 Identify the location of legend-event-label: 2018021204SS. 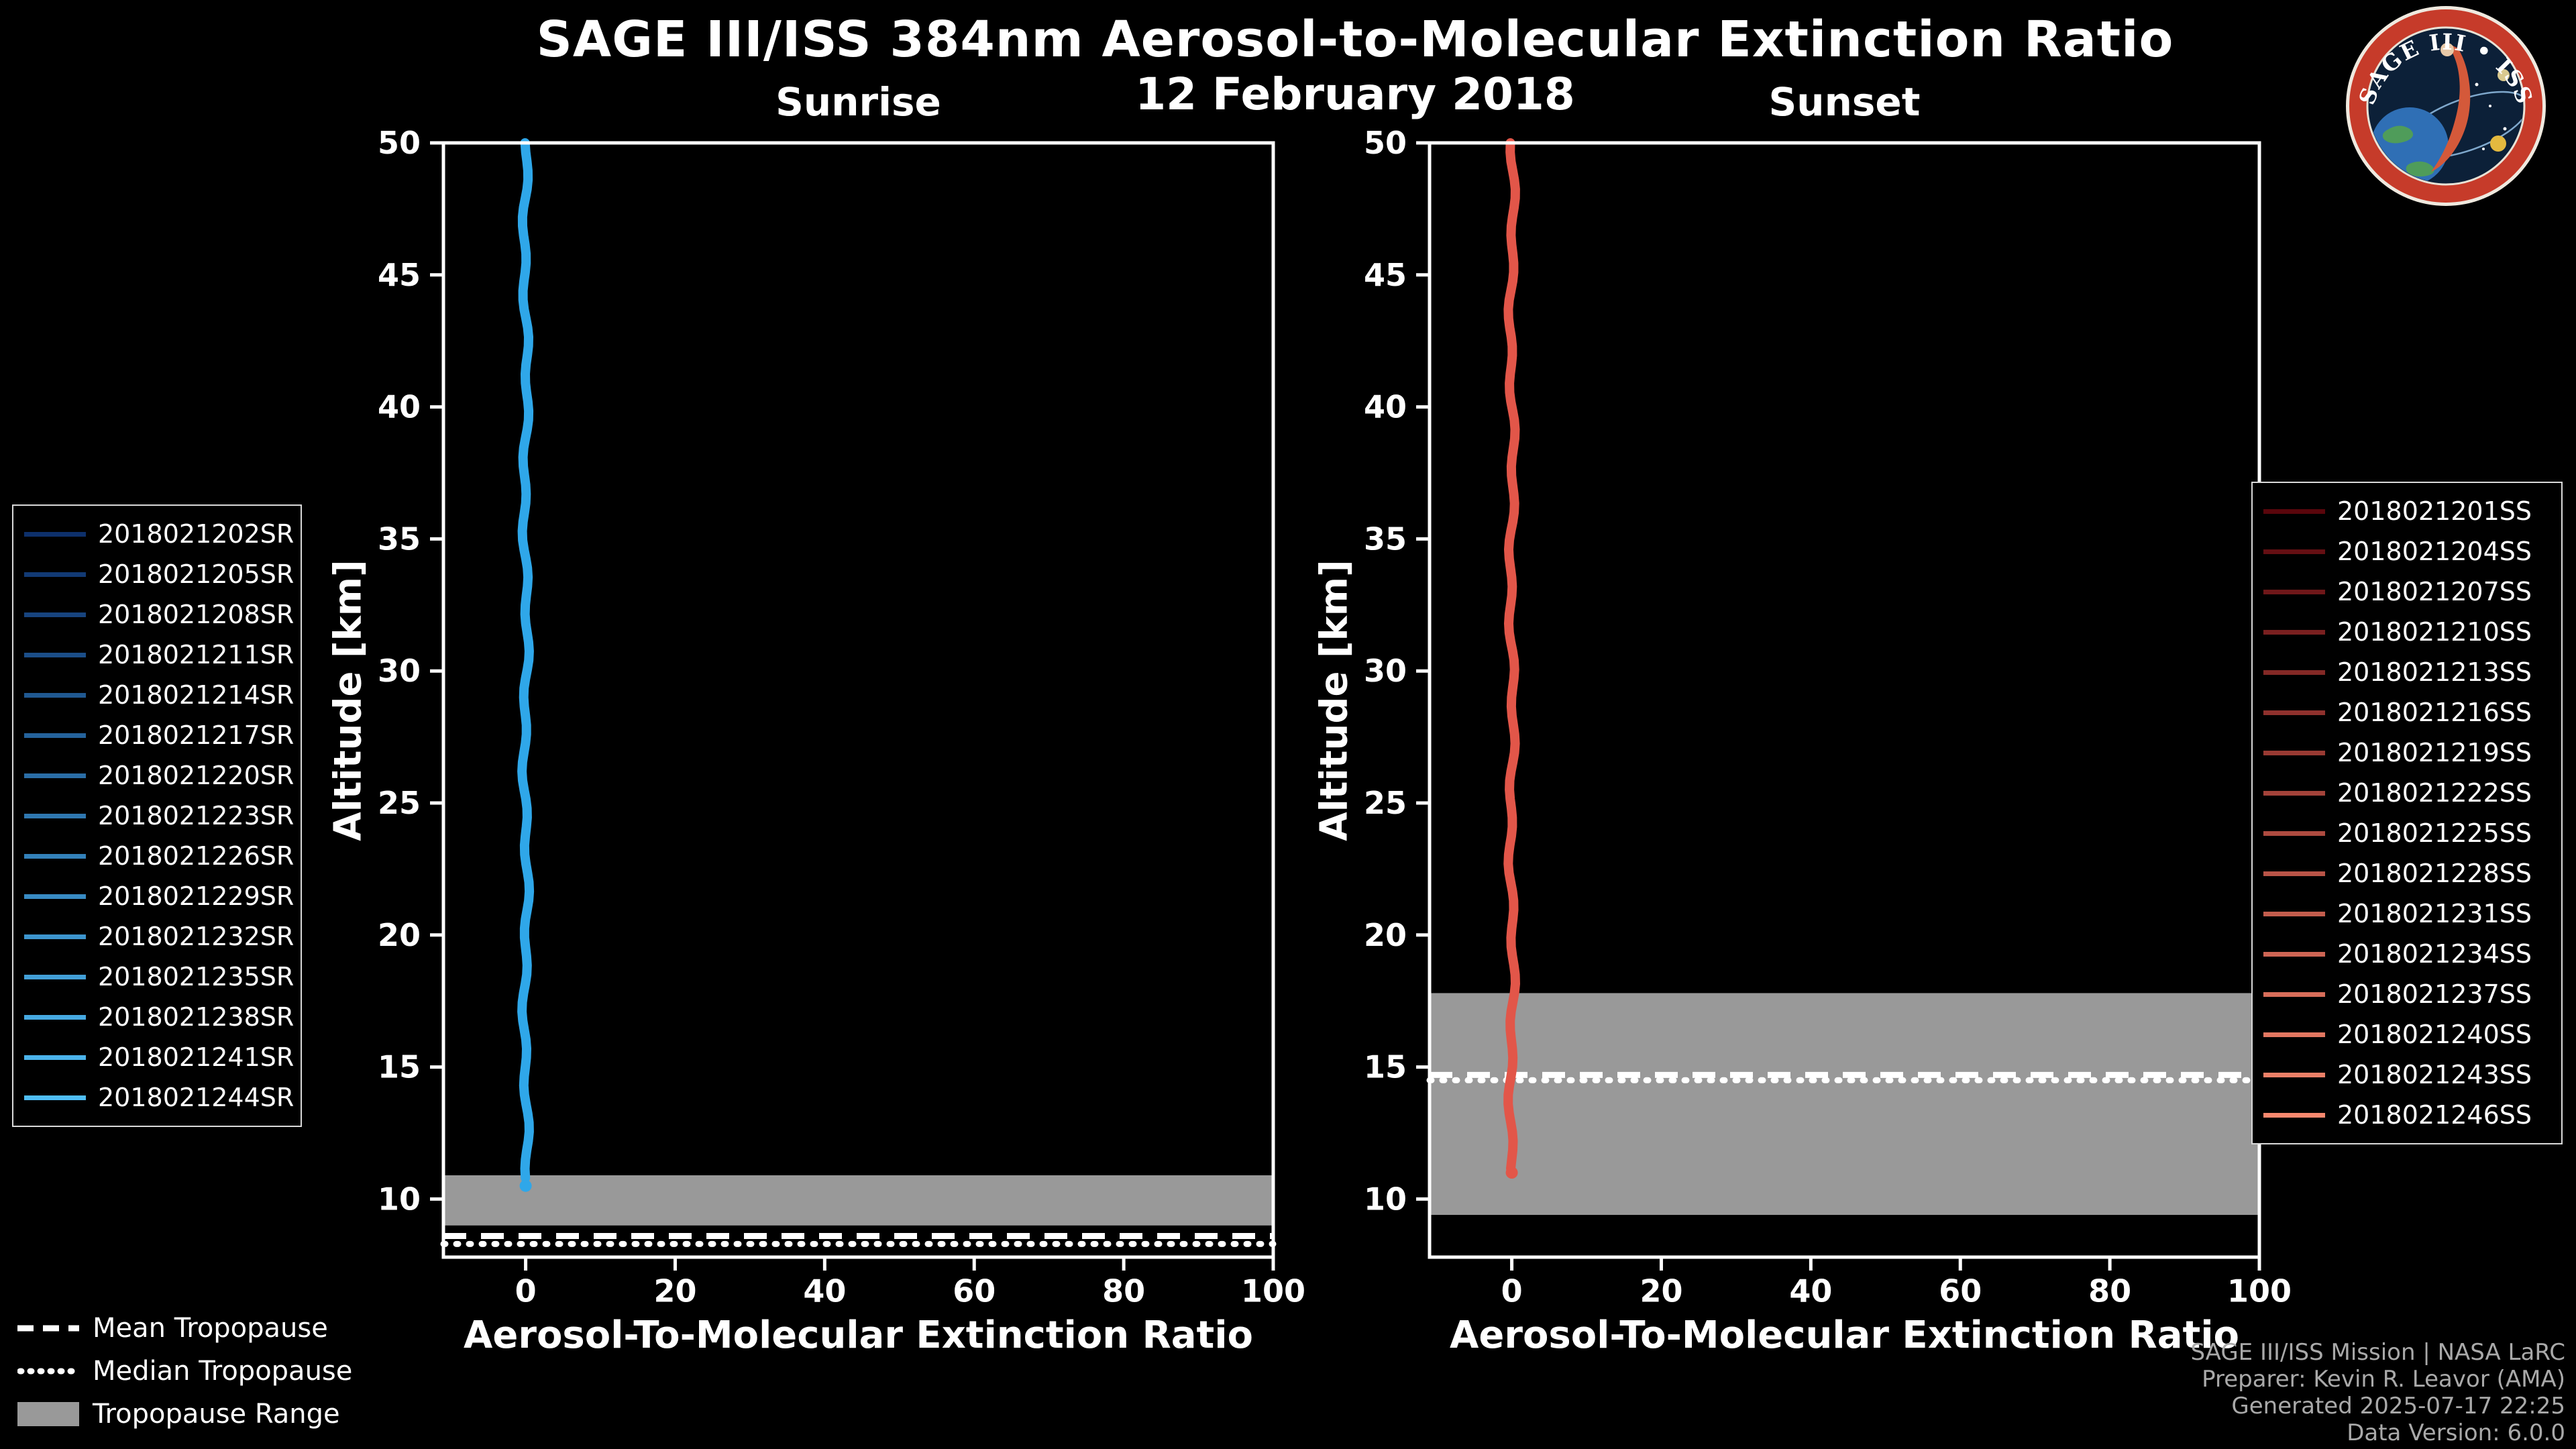
(2434, 551).